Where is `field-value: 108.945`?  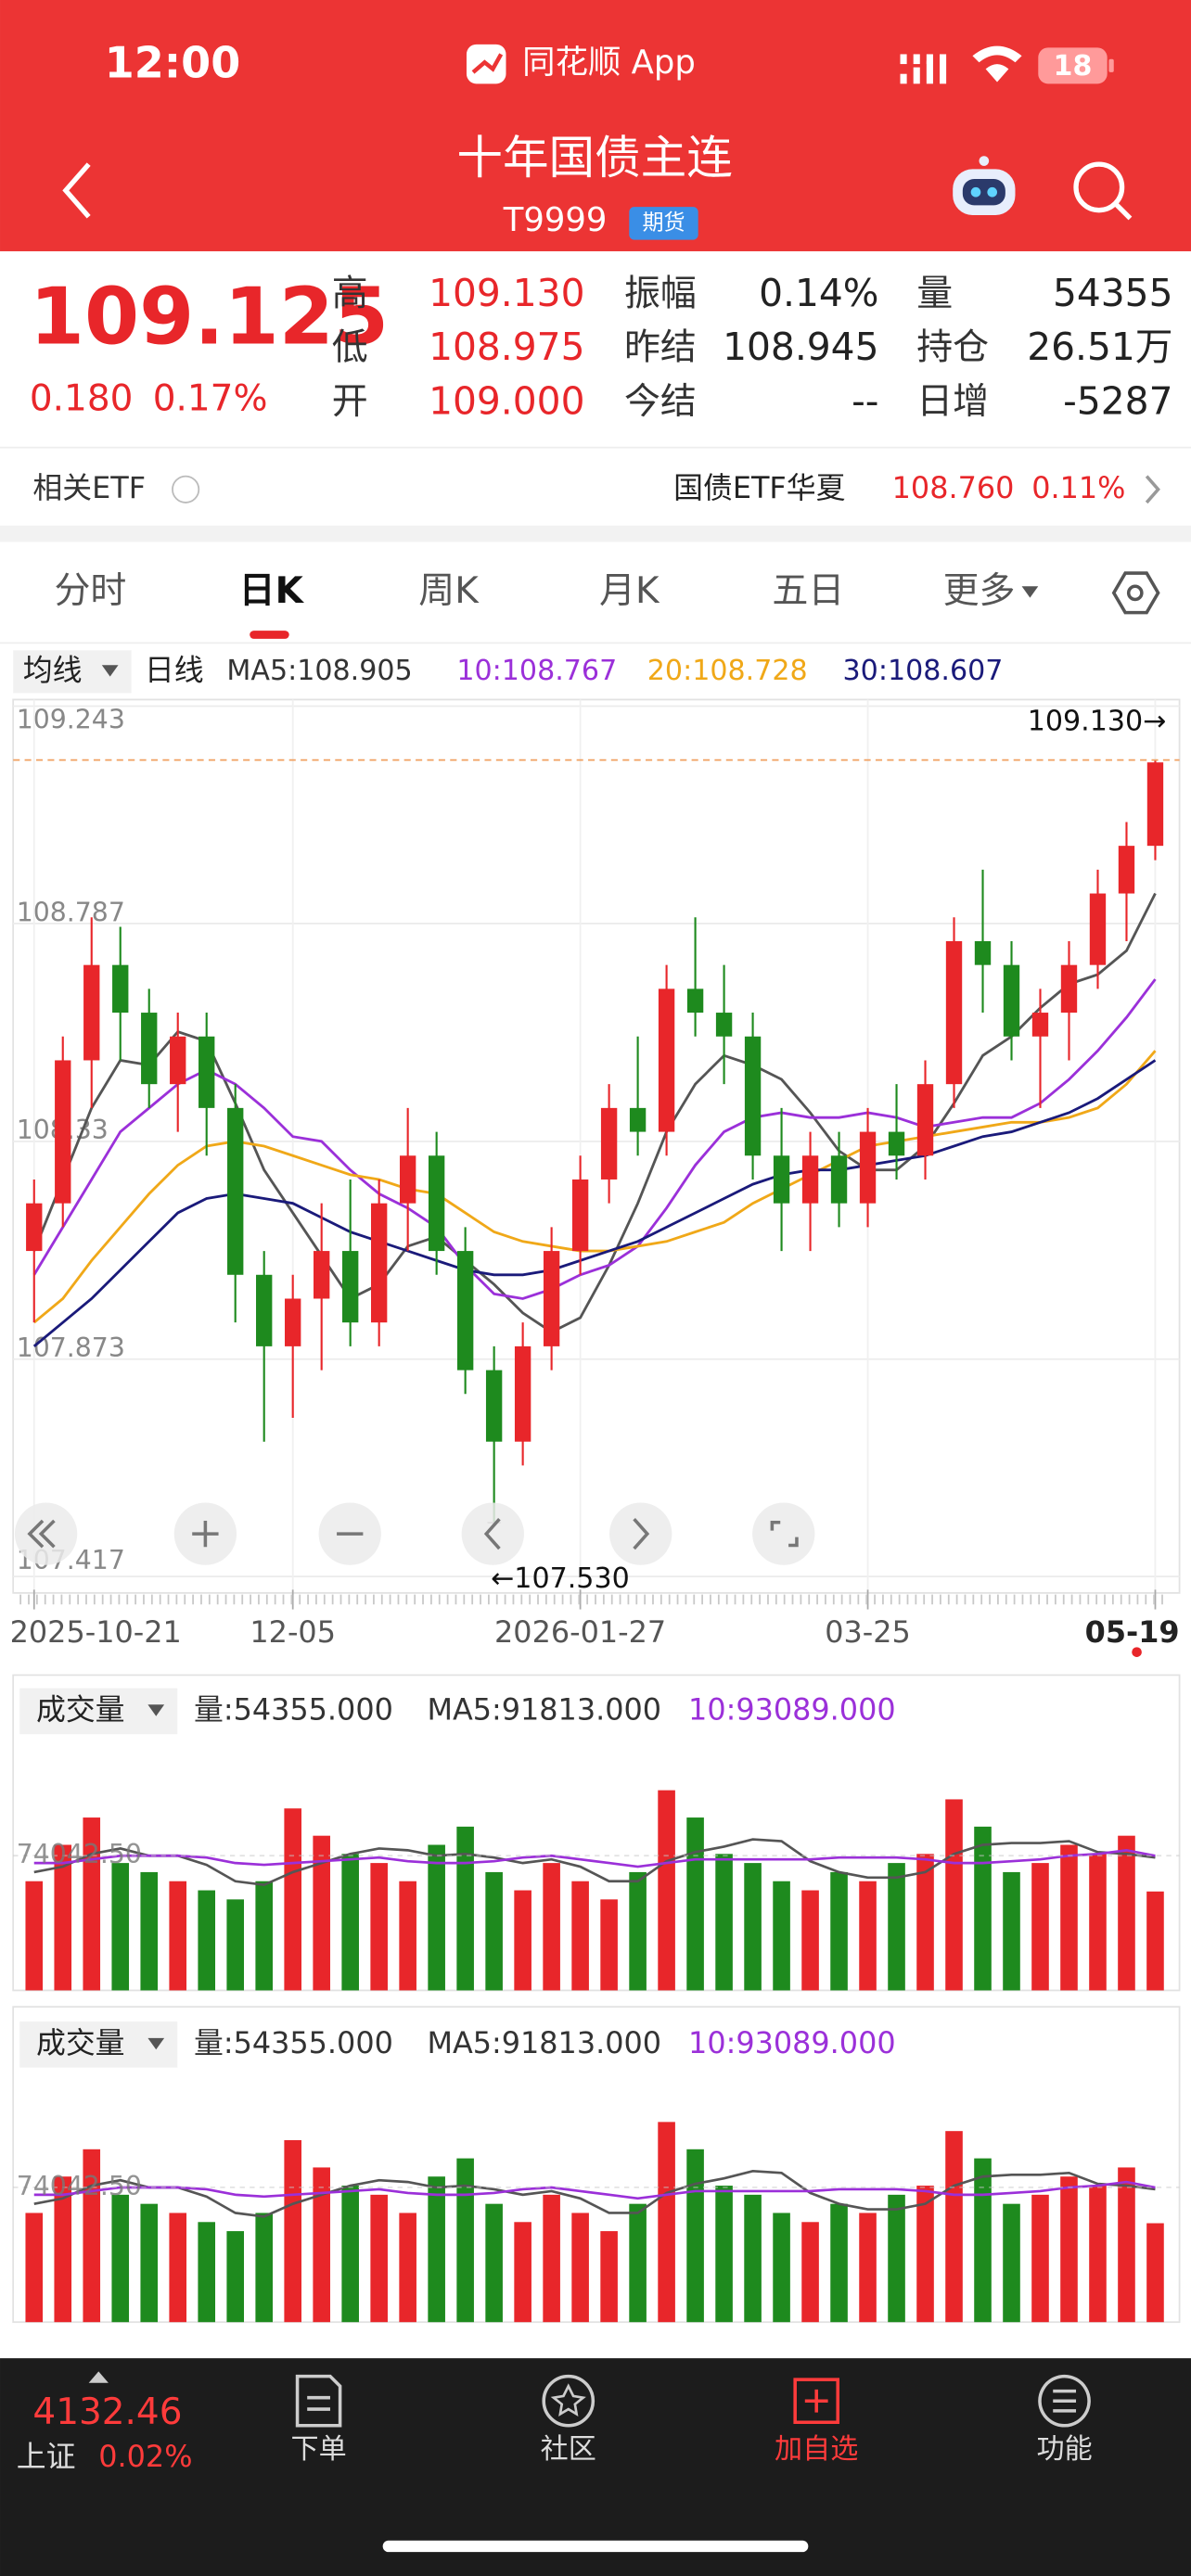
field-value: 108.945 is located at coordinates (801, 347).